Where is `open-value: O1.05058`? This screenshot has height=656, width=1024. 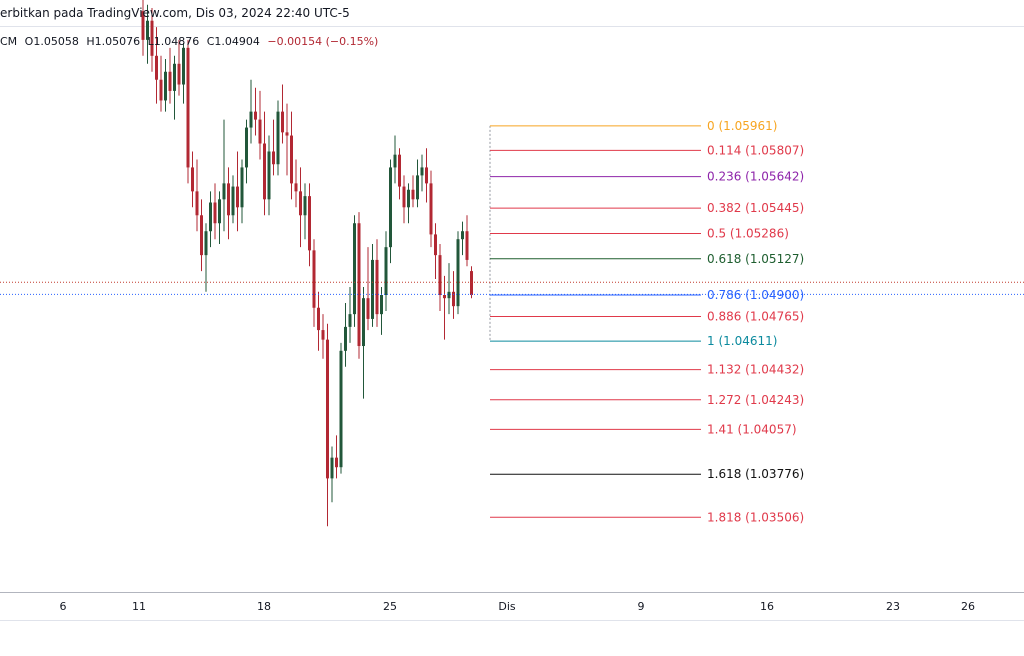
open-value: O1.05058 is located at coordinates (51, 41).